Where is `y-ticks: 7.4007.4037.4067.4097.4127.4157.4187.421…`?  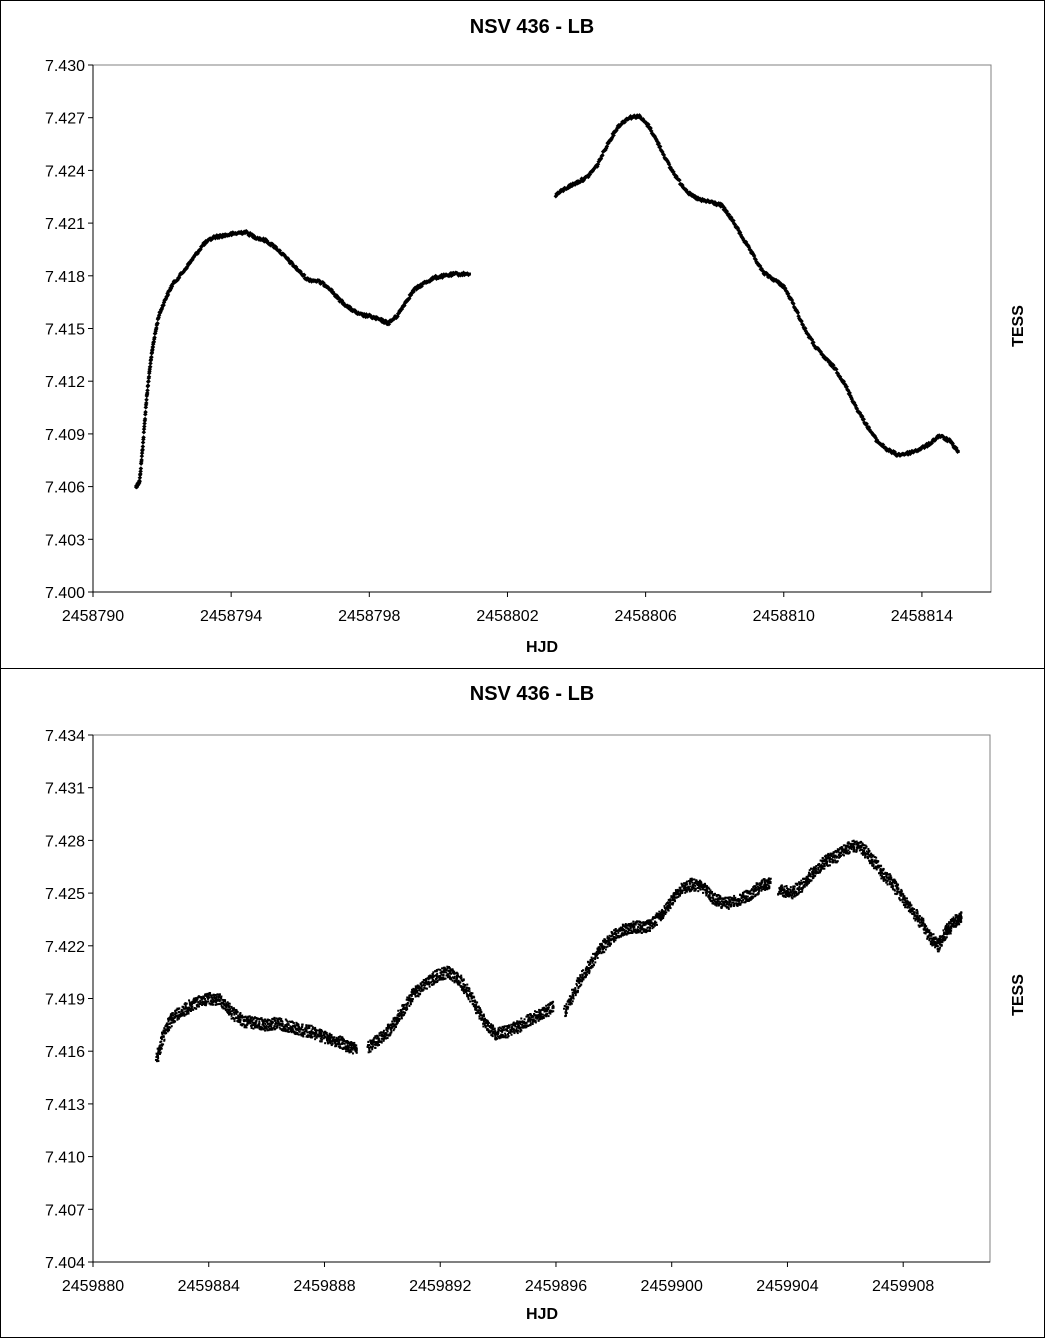
y-ticks: 7.4007.4037.4067.4097.4127.4157.4187.421… is located at coordinates (69, 330).